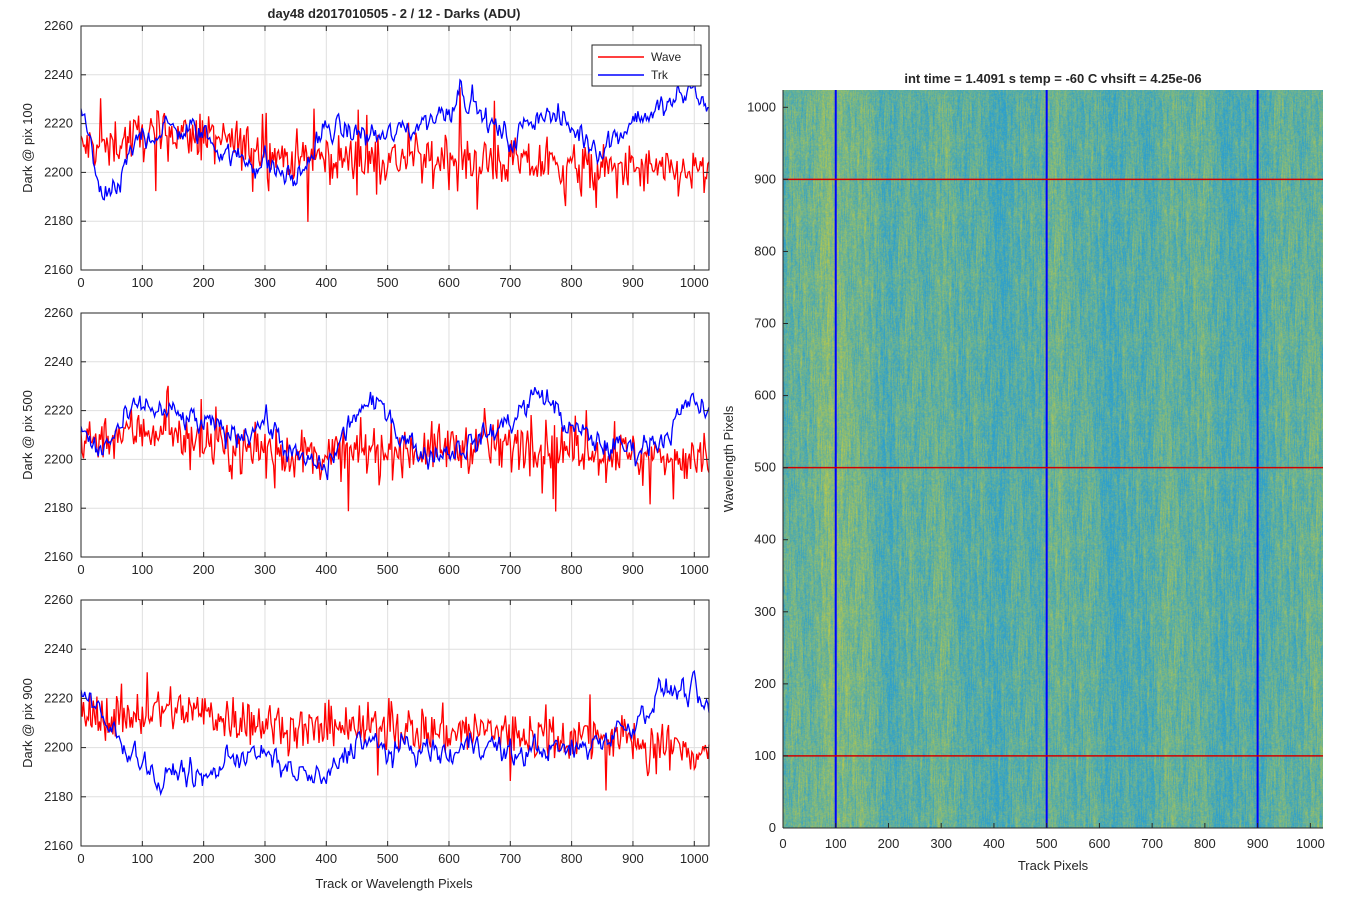 This screenshot has height=905, width=1350. I want to click on heatmap-y-tick-label: 700, so click(765, 323).